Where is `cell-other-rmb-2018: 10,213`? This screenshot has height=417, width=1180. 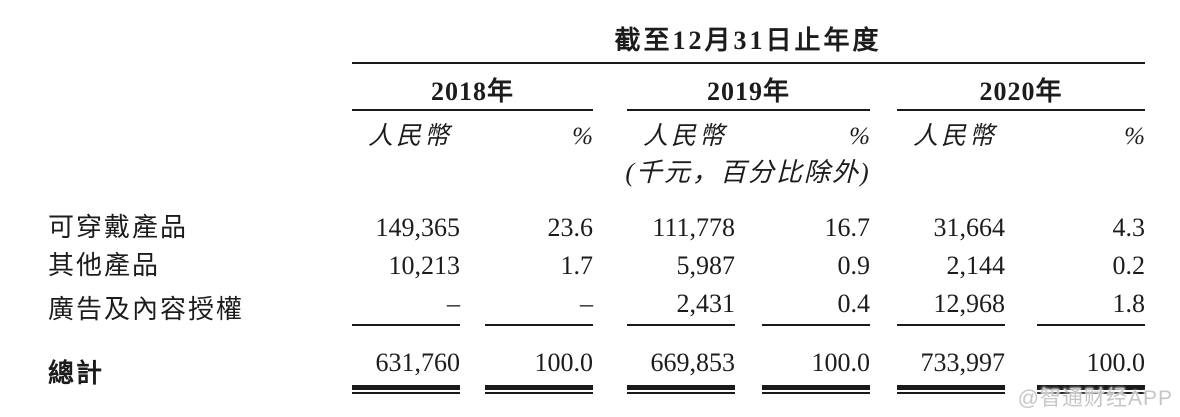
cell-other-rmb-2018: 10,213 is located at coordinates (424, 265).